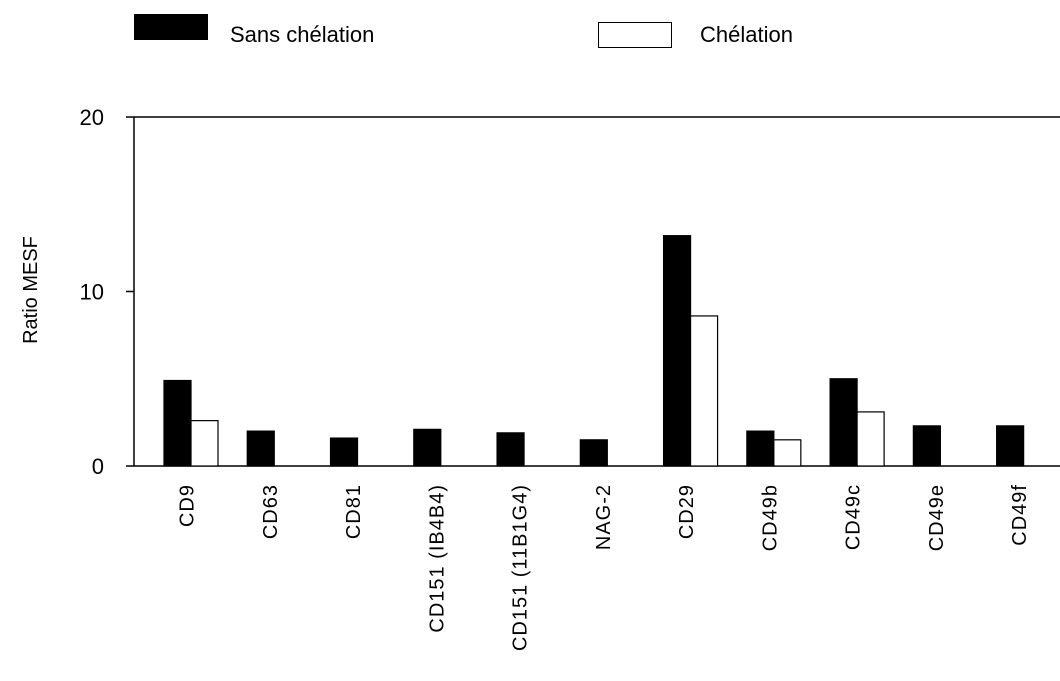 The width and height of the screenshot is (1060, 681). Describe the element at coordinates (271, 511) in the screenshot. I see `x-tick-label: CD63` at that location.